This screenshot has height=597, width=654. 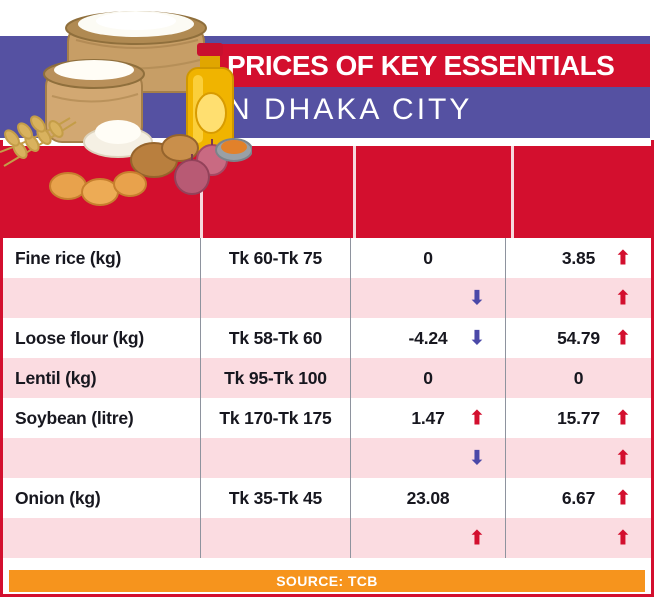 What do you see at coordinates (164, 156) in the screenshot?
I see `potatoes-icon` at bounding box center [164, 156].